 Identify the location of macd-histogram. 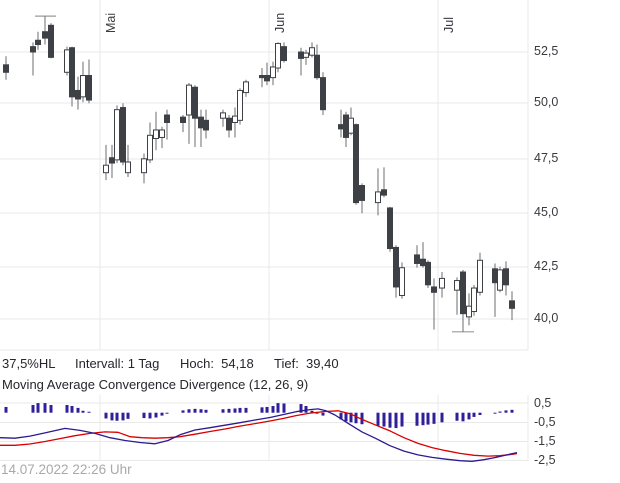
(259, 416).